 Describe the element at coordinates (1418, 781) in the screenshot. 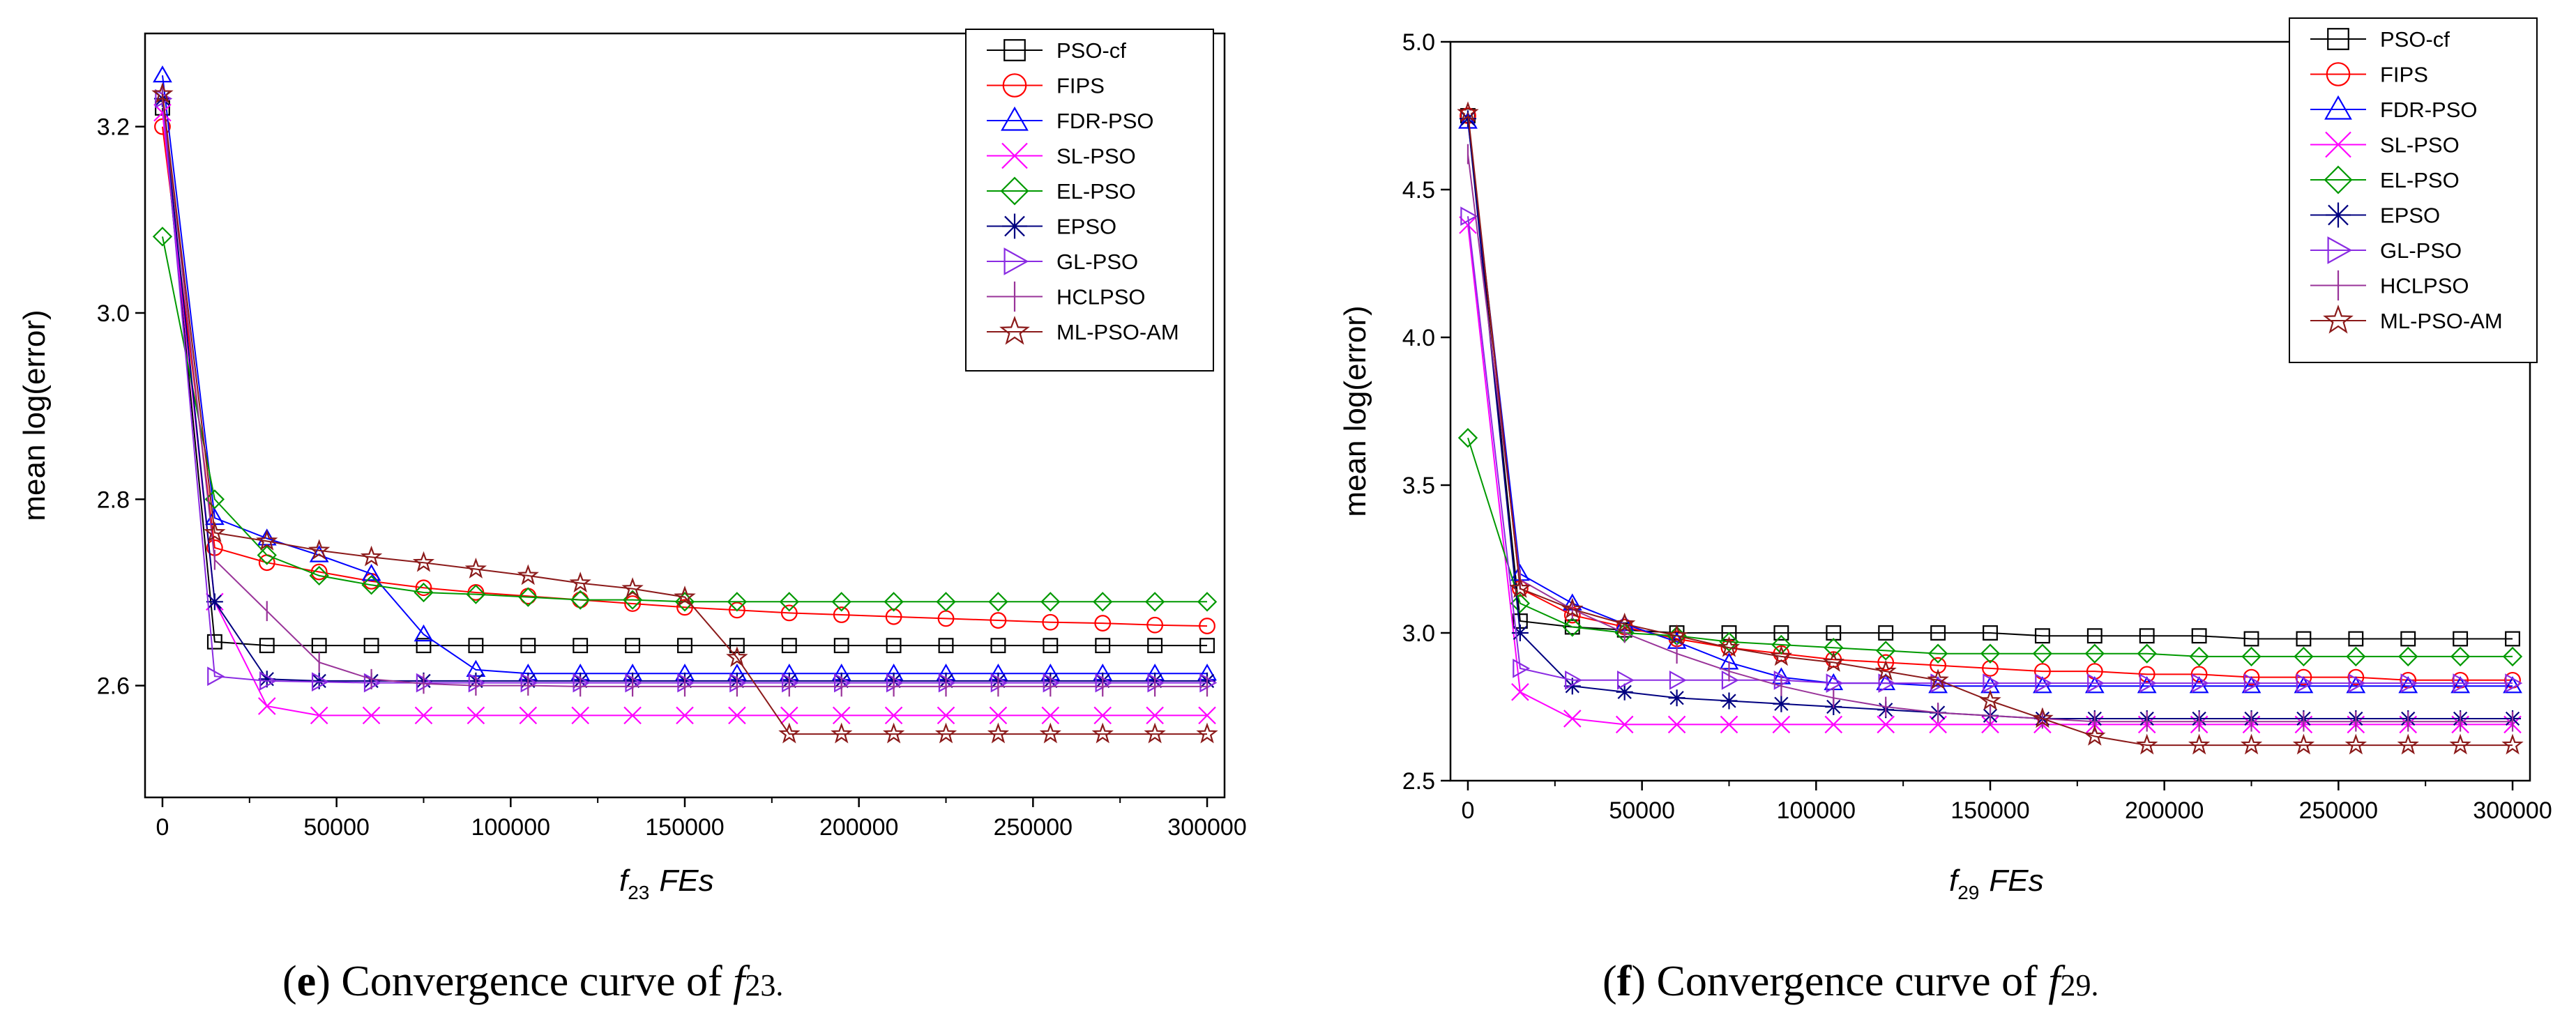

I see `y-tick-label: 2.5` at that location.